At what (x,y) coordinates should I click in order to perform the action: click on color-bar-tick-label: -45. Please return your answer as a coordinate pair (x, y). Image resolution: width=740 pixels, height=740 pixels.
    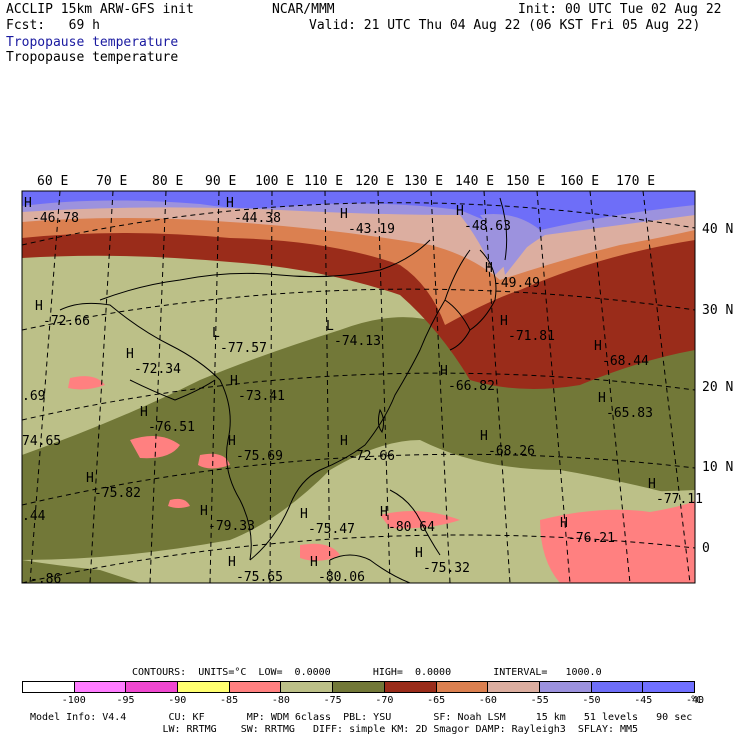
    Looking at the image, I should click on (643, 700).